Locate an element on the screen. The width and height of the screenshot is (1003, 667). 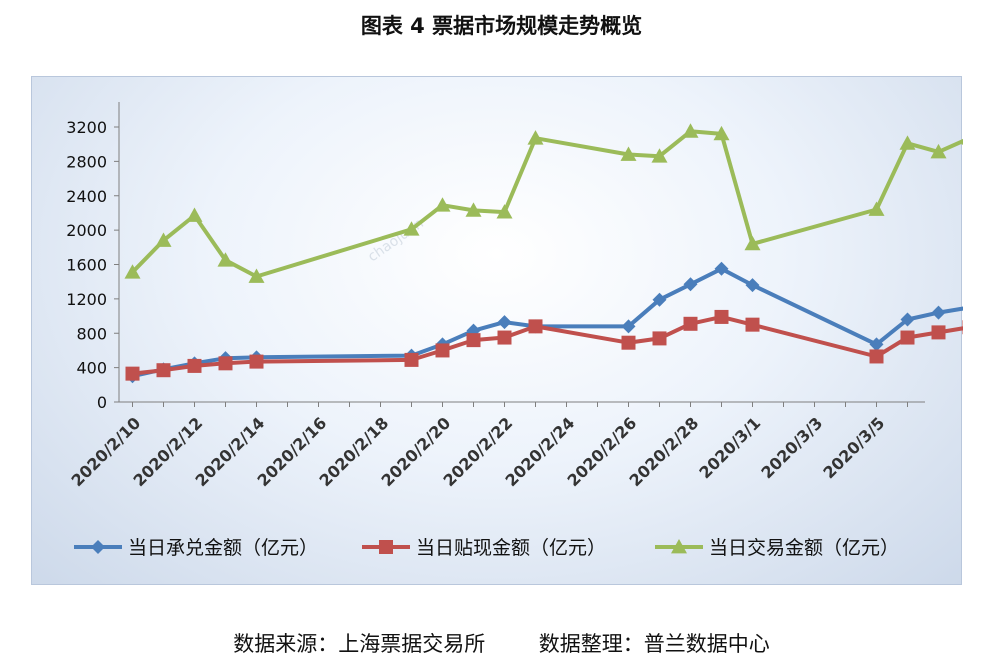
y-tick-label: 400 is located at coordinates (91, 368).